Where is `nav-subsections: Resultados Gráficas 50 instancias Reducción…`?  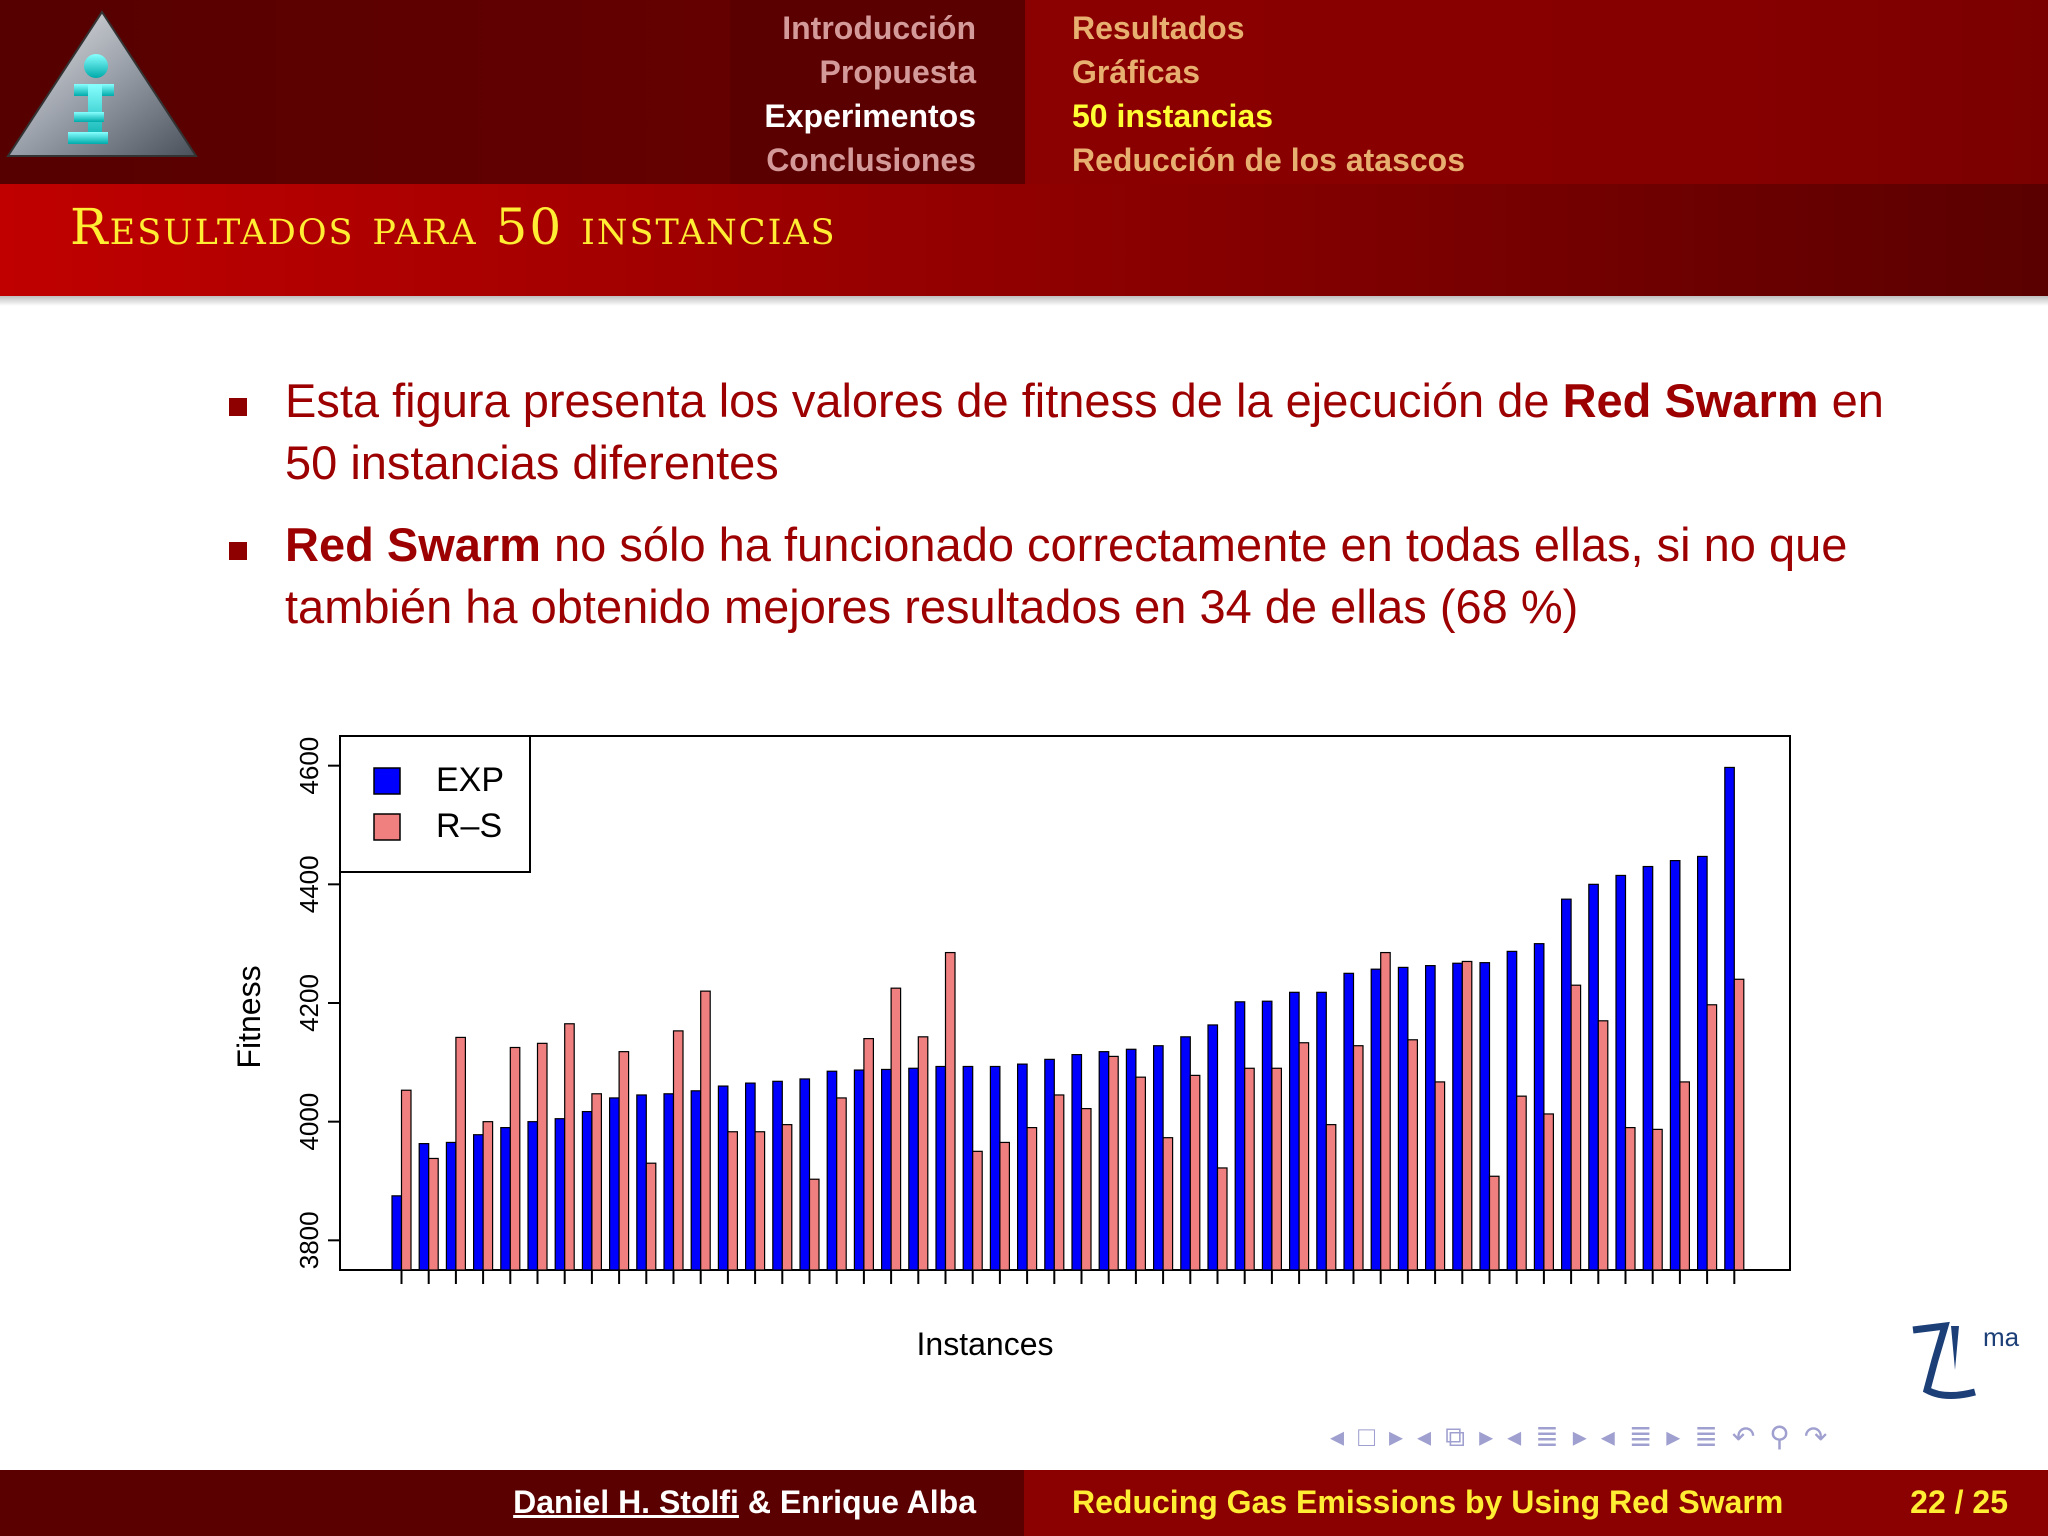 nav-subsections: Resultados Gráficas 50 instancias Reducción… is located at coordinates (1268, 94).